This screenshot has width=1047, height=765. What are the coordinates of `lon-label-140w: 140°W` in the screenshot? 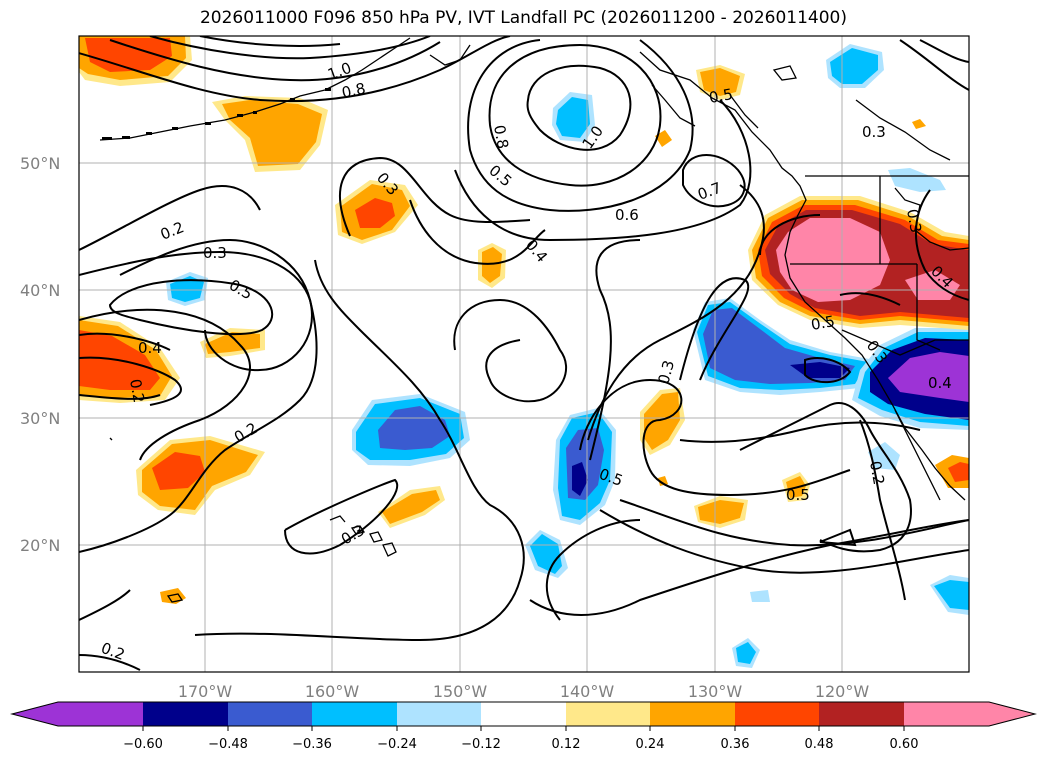 It's located at (587, 691).